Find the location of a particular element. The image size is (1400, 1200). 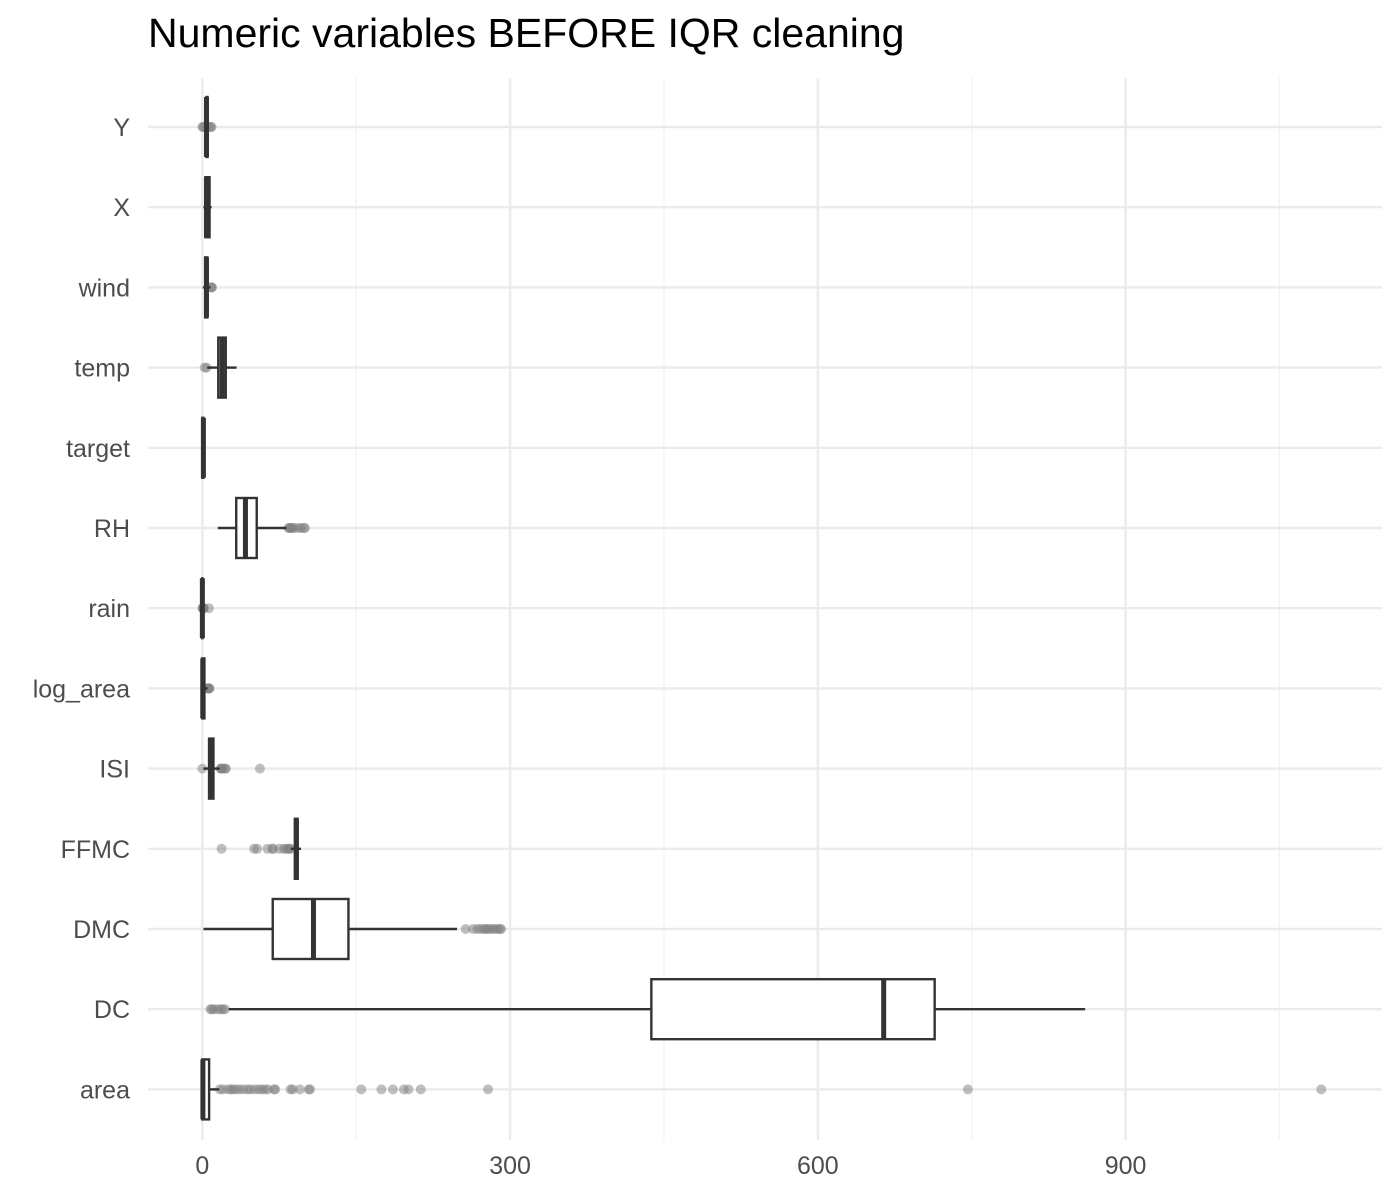

box-wind is located at coordinates (210, 287).